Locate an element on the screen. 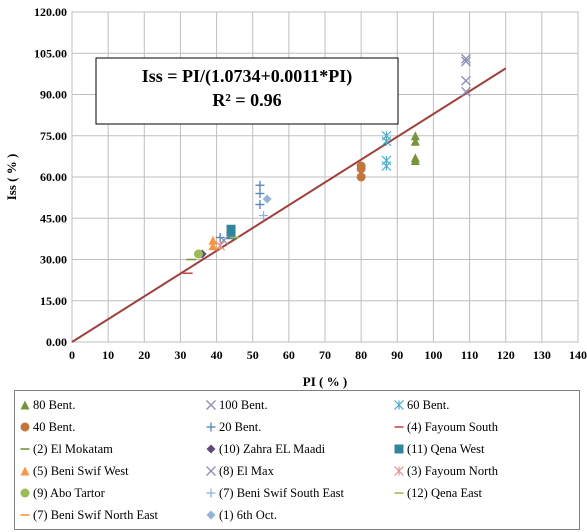 This screenshot has height=532, width=587. legend-label: (12) Qena East is located at coordinates (444, 492).